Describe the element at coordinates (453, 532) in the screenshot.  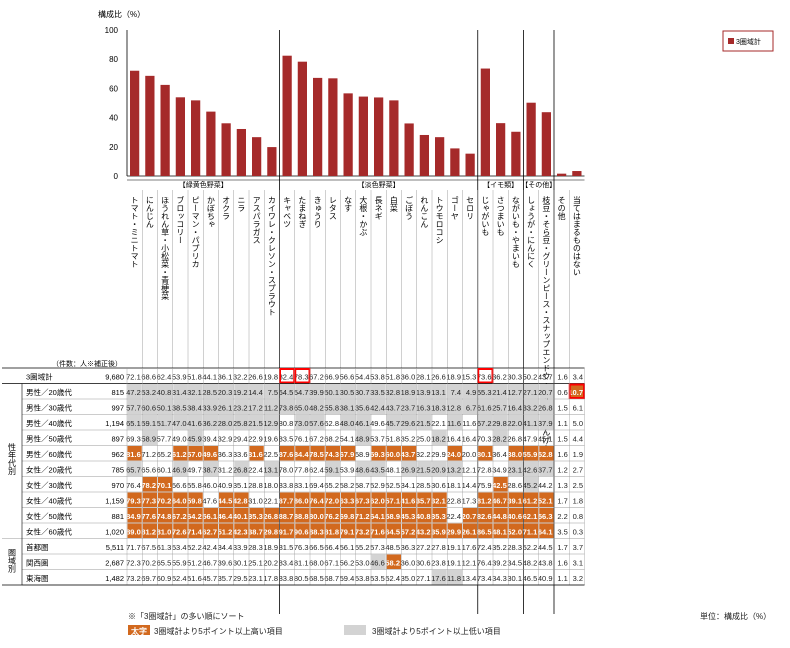
I see `table-cell-value: 29.9` at that location.